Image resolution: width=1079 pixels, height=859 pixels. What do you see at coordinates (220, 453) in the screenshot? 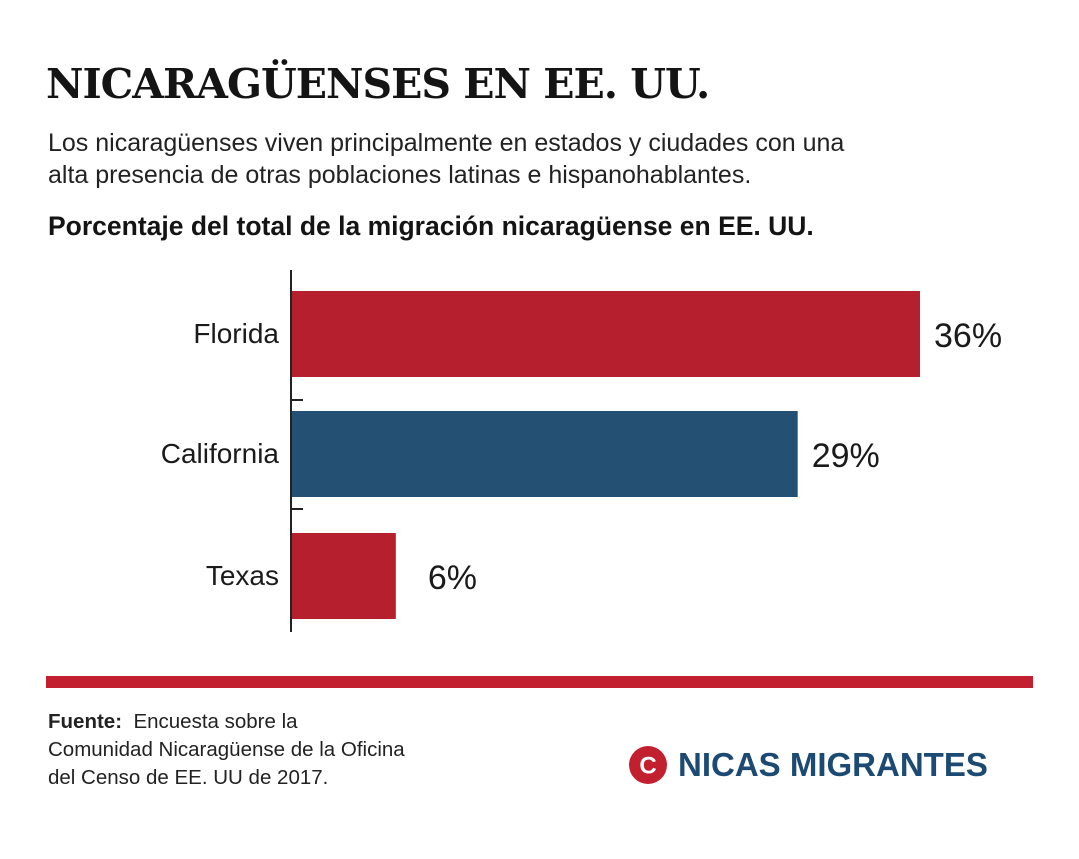
I see `category-label: California` at bounding box center [220, 453].